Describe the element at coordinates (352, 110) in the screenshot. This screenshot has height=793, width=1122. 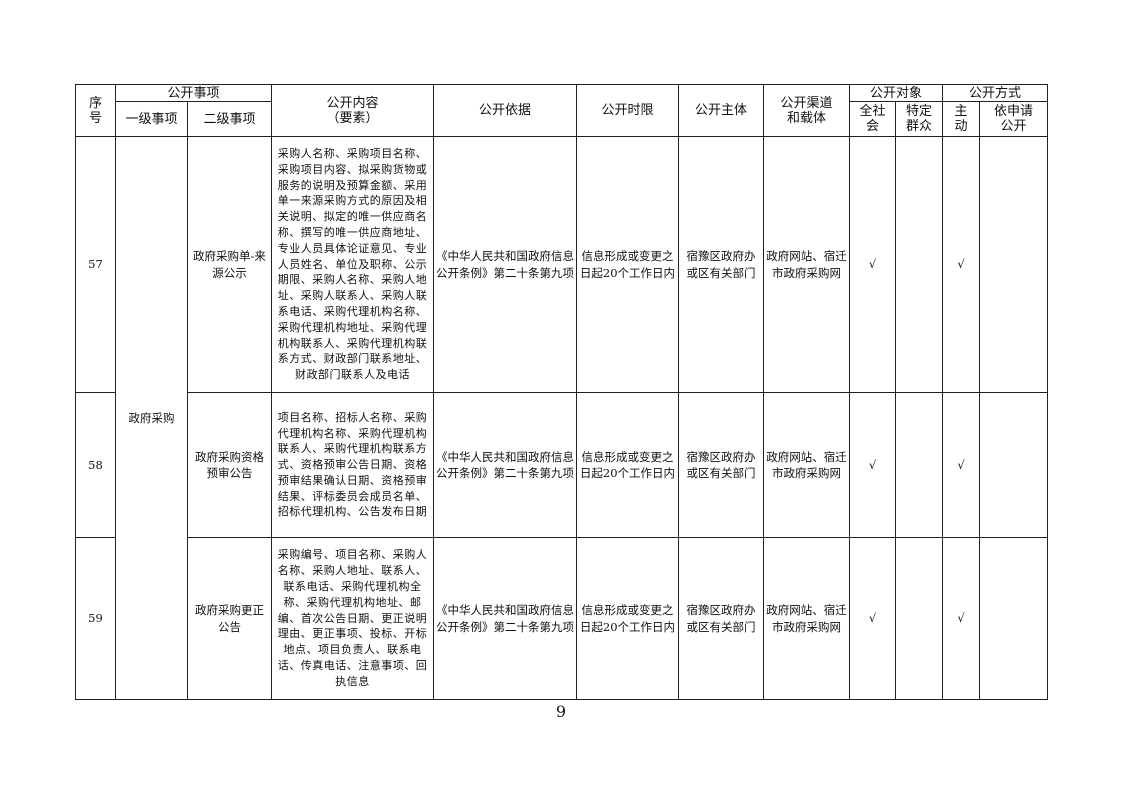
I see `header-content: 公开内容 （要素）` at that location.